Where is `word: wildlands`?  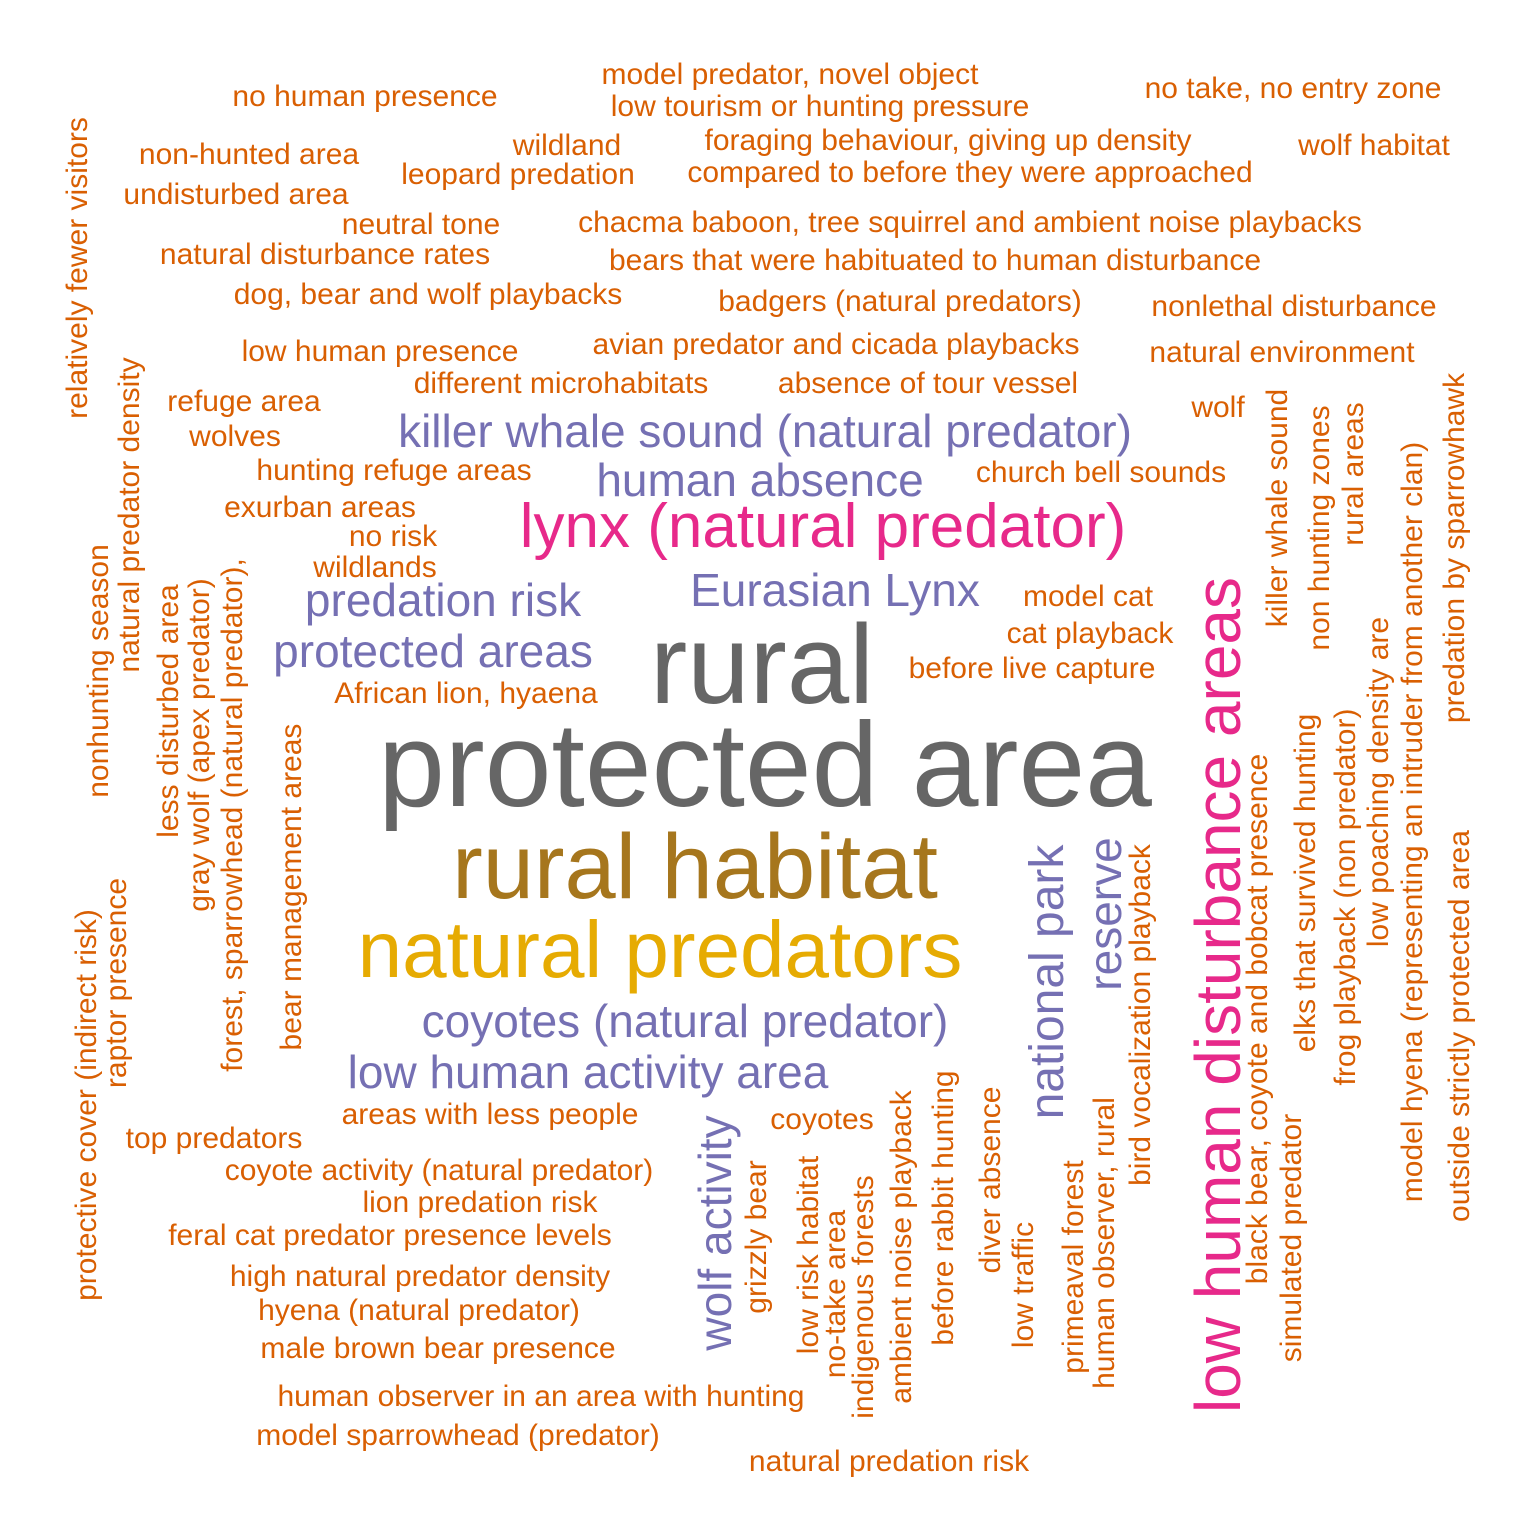
word: wildlands is located at coordinates (375, 567).